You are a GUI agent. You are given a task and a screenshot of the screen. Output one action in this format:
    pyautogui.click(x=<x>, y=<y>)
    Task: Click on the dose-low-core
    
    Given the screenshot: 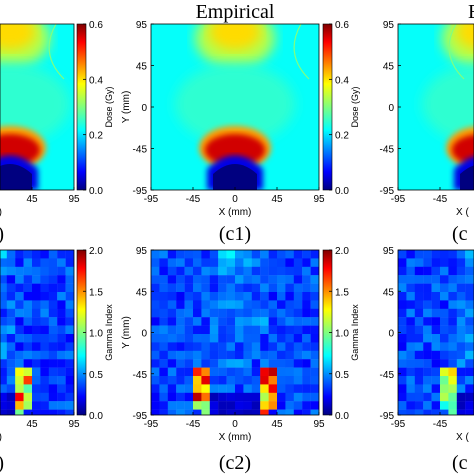 What is the action you would take?
    pyautogui.click(x=235, y=177)
    